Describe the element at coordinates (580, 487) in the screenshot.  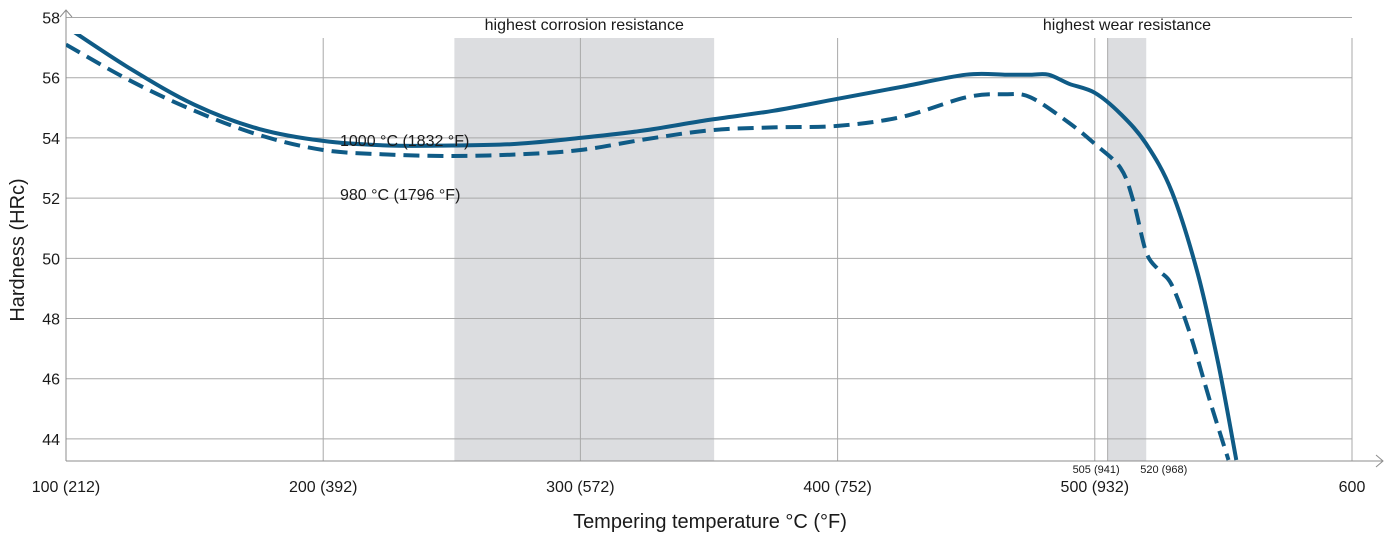
I see `x-tick-300: 300 (572)` at that location.